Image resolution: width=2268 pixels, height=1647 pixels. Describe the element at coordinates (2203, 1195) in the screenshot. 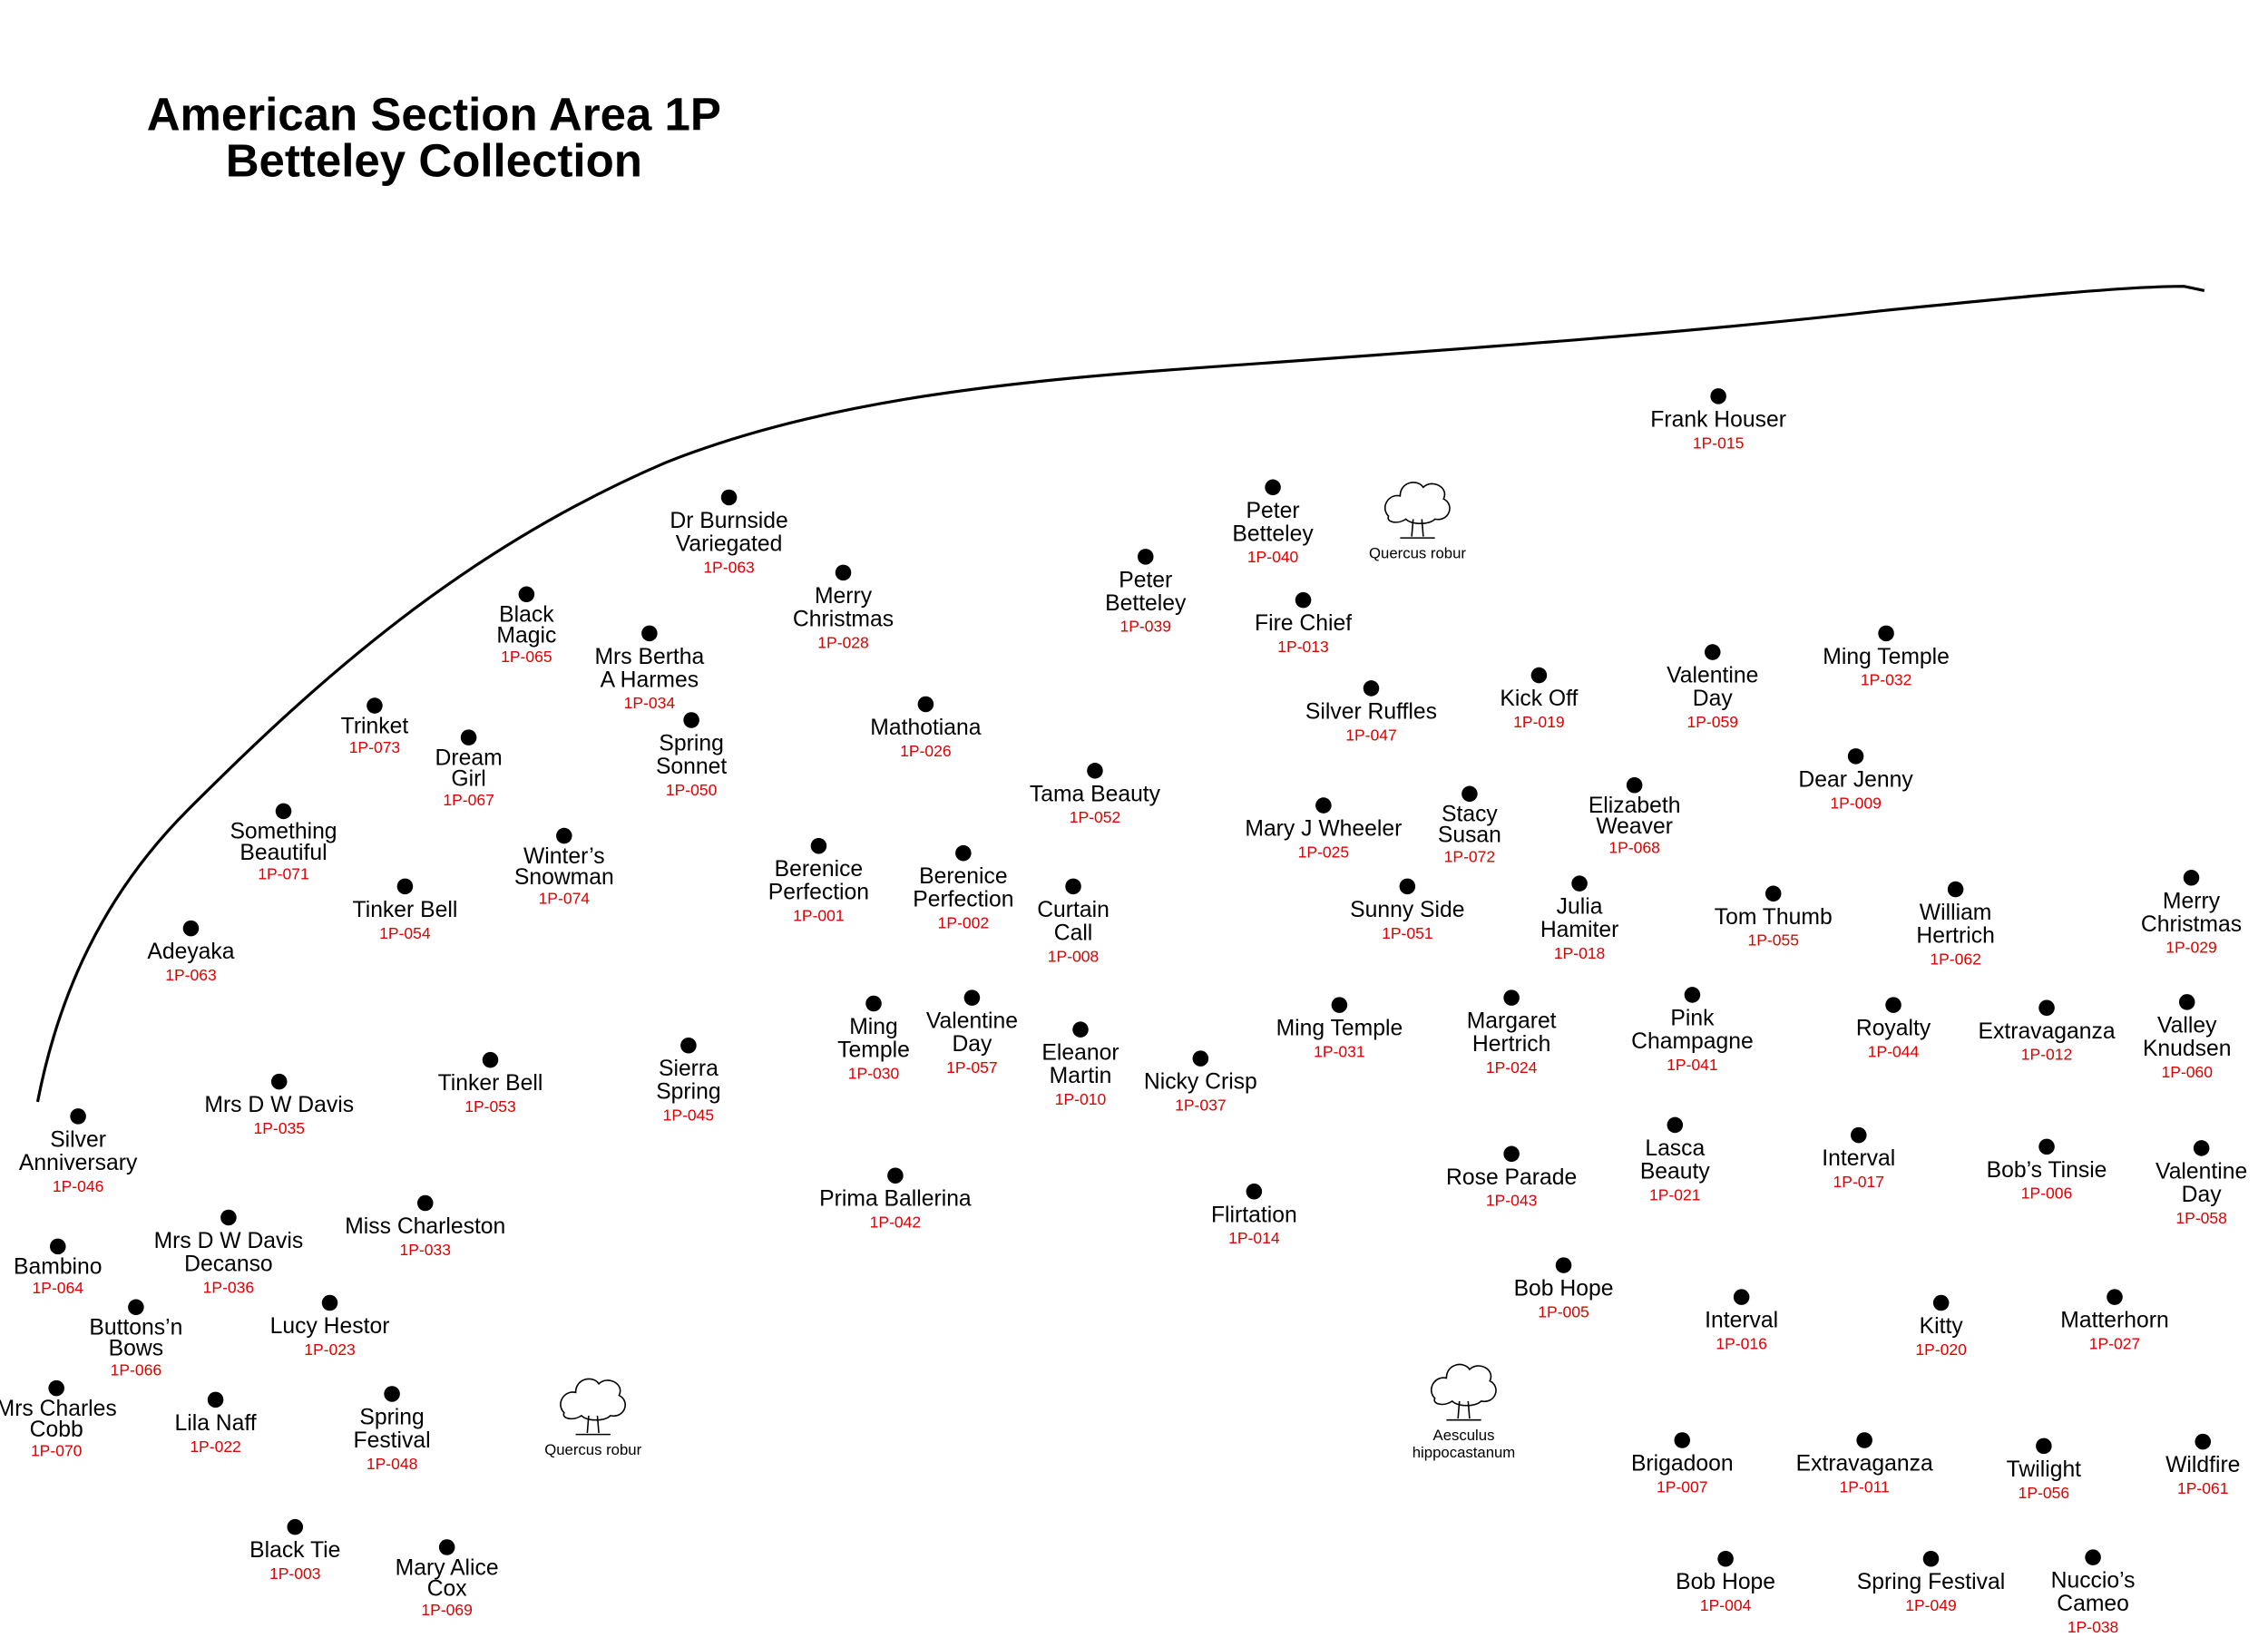

I see `plant-name: Day` at that location.